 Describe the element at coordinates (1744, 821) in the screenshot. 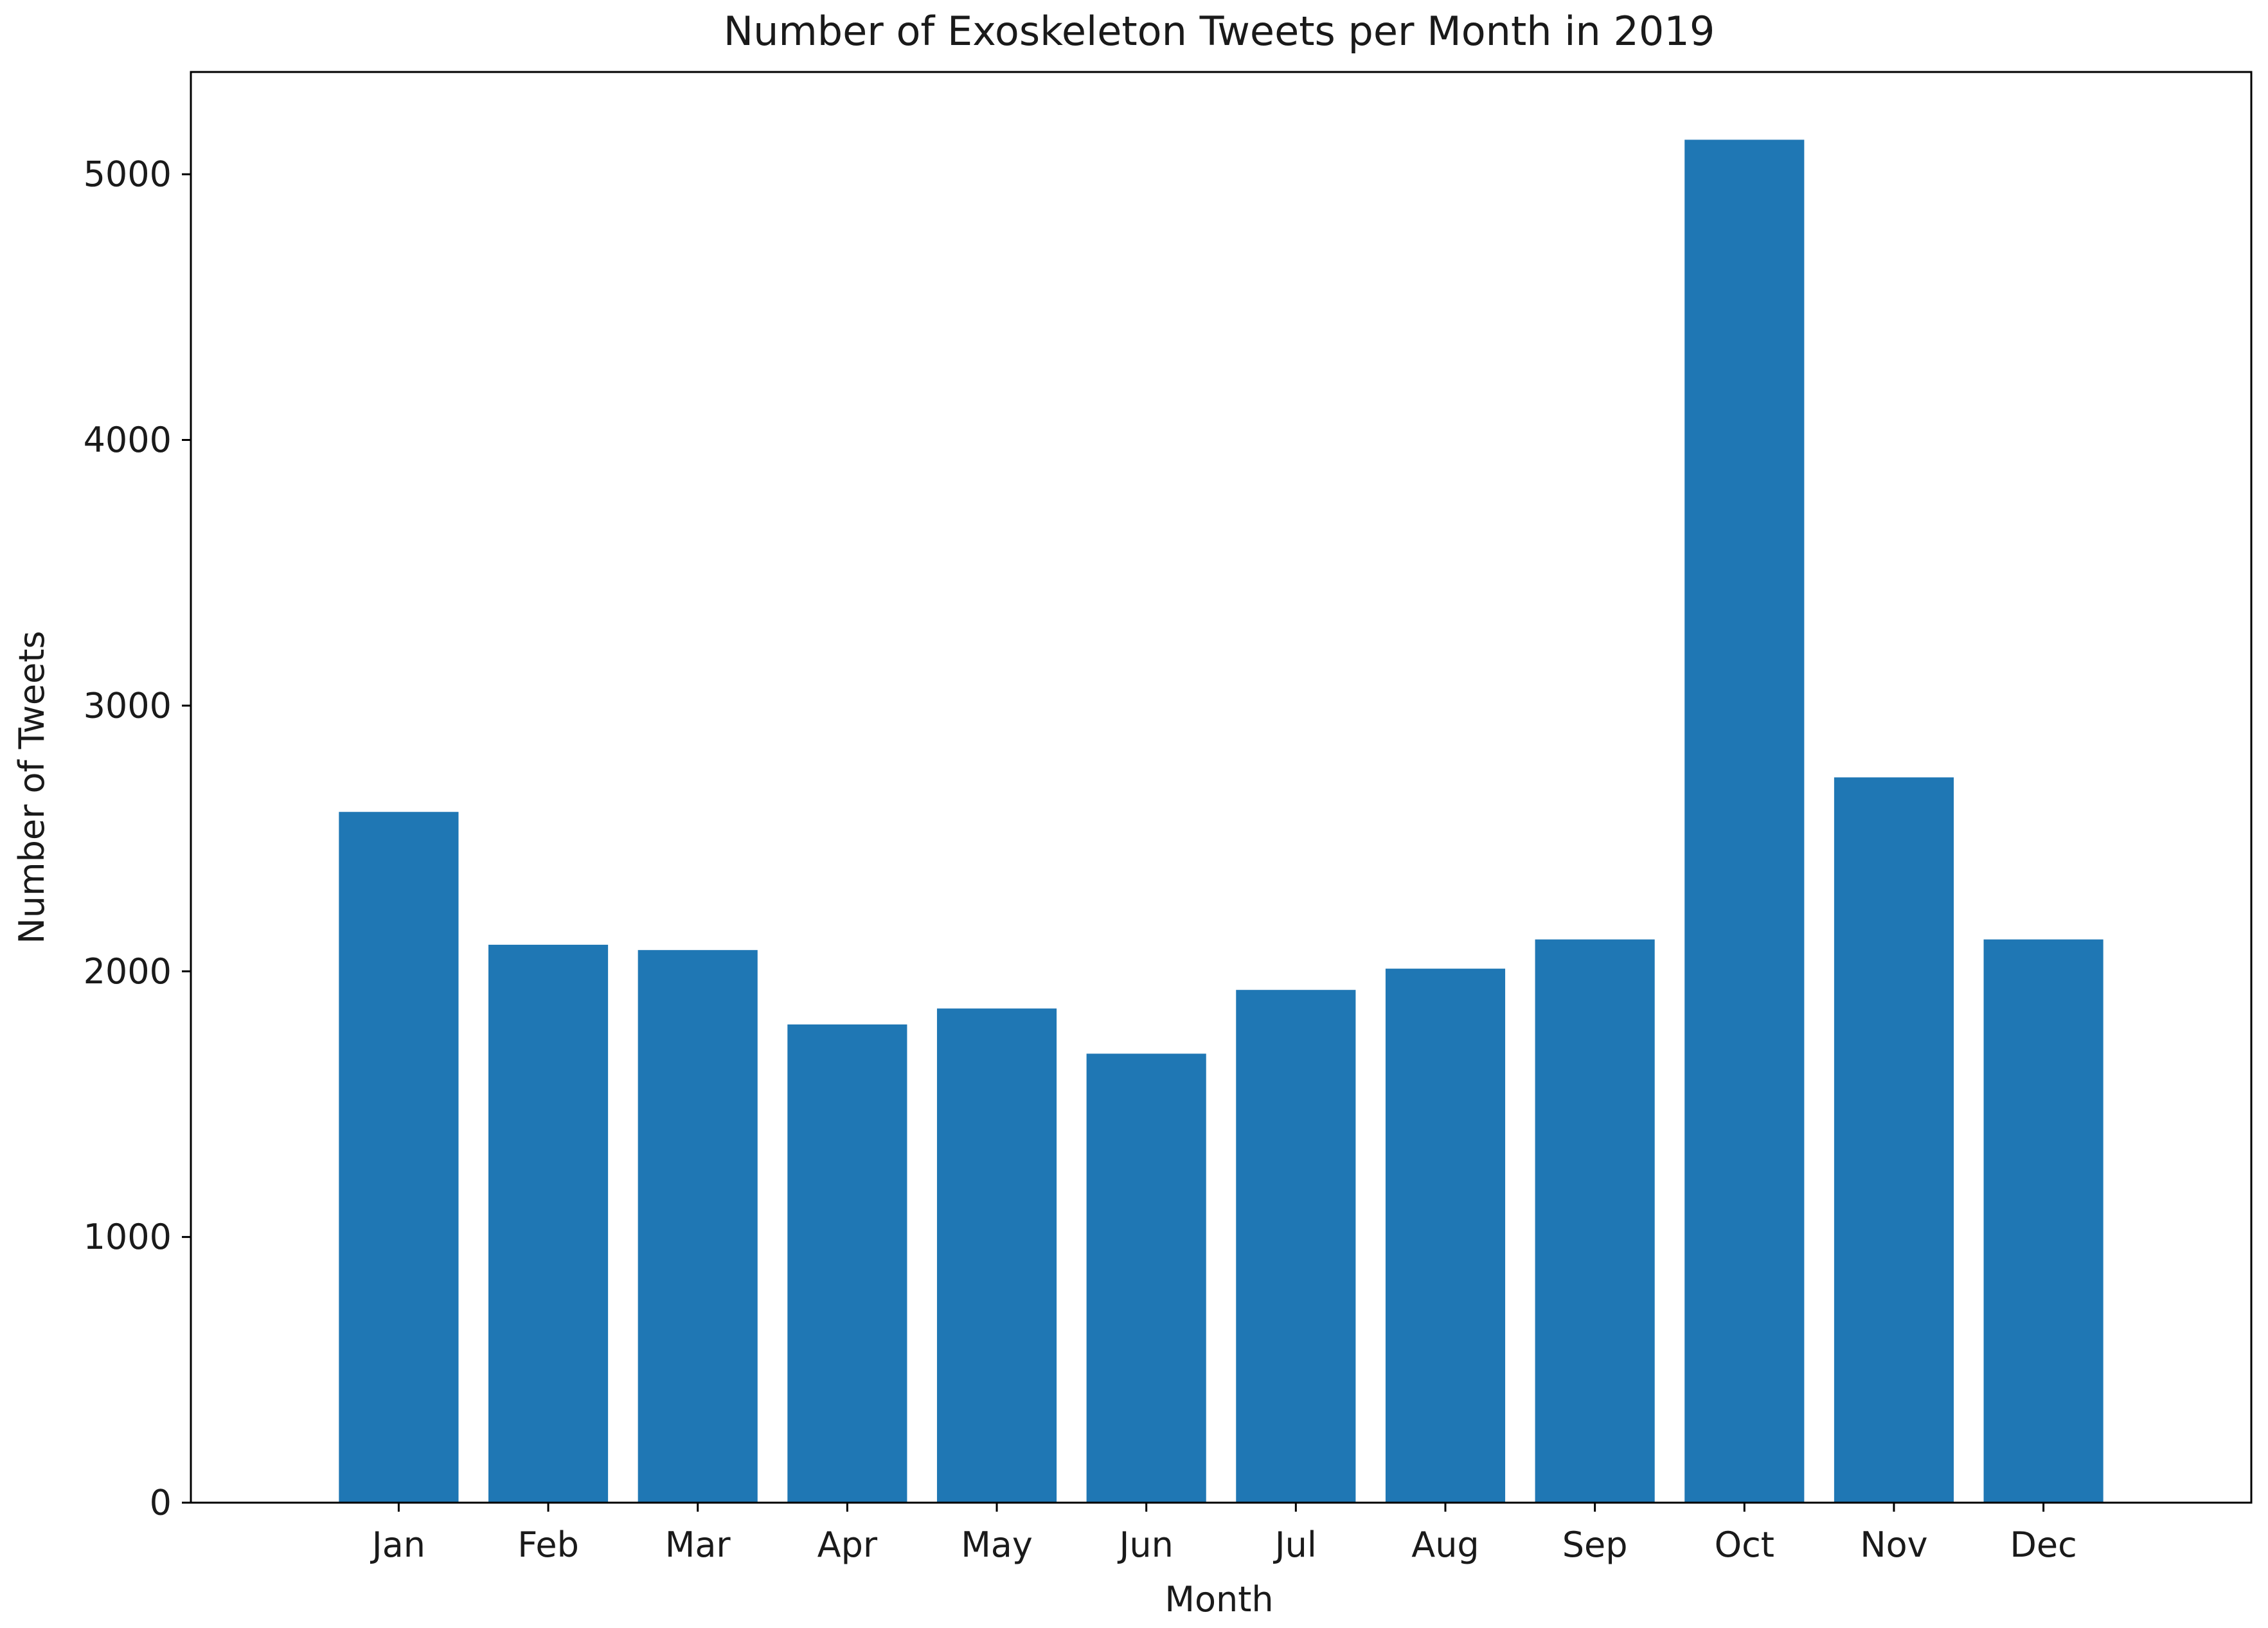

I see `bar-oct` at that location.